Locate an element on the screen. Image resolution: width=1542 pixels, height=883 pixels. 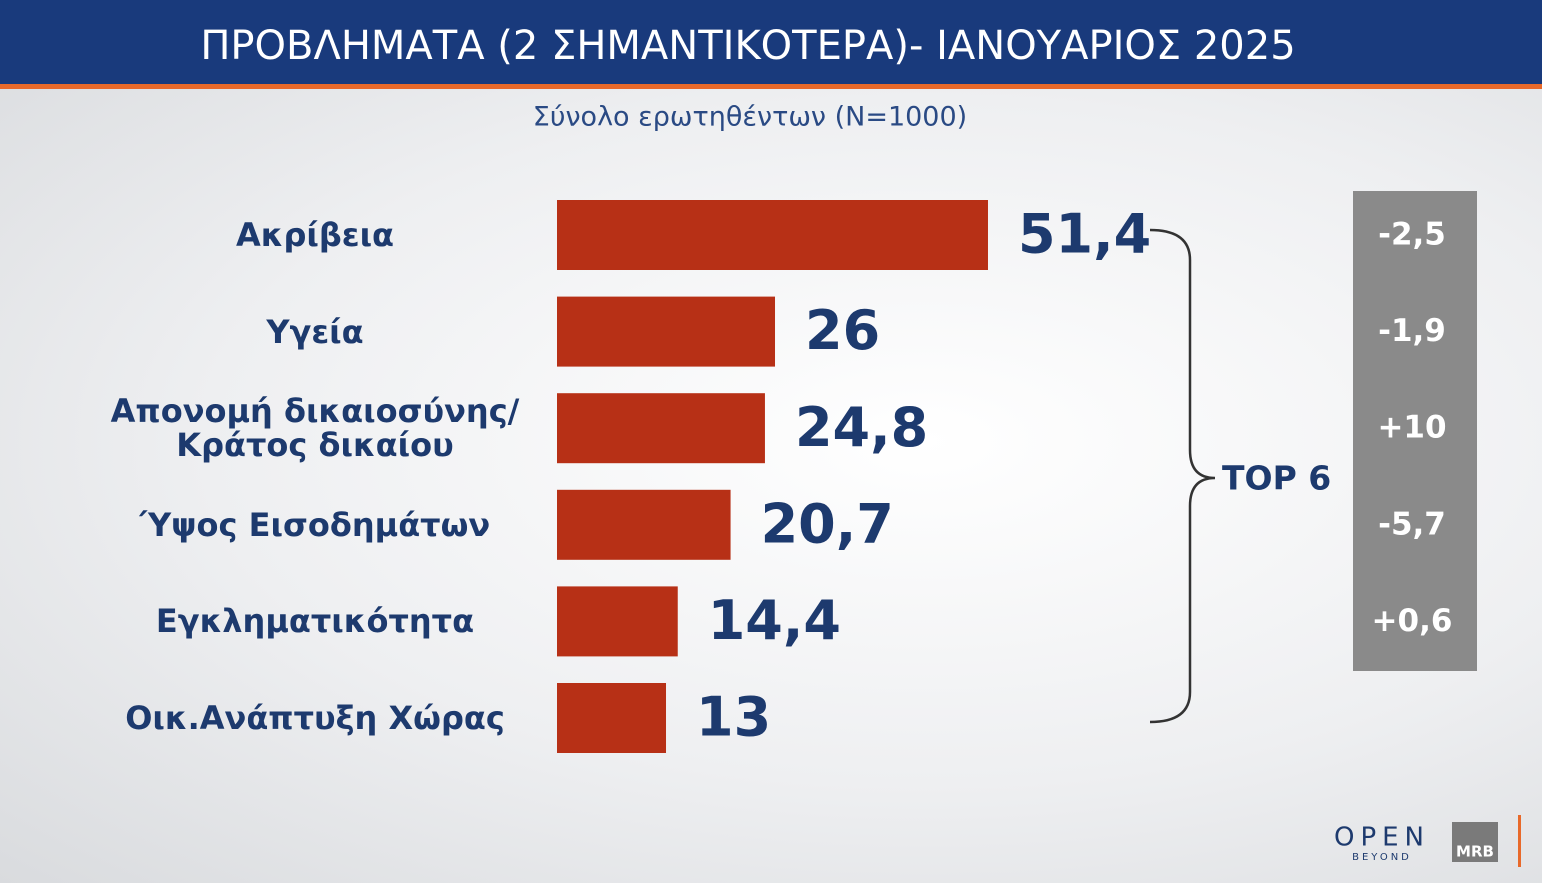
category-label: Υγεία is located at coordinates (315, 331).